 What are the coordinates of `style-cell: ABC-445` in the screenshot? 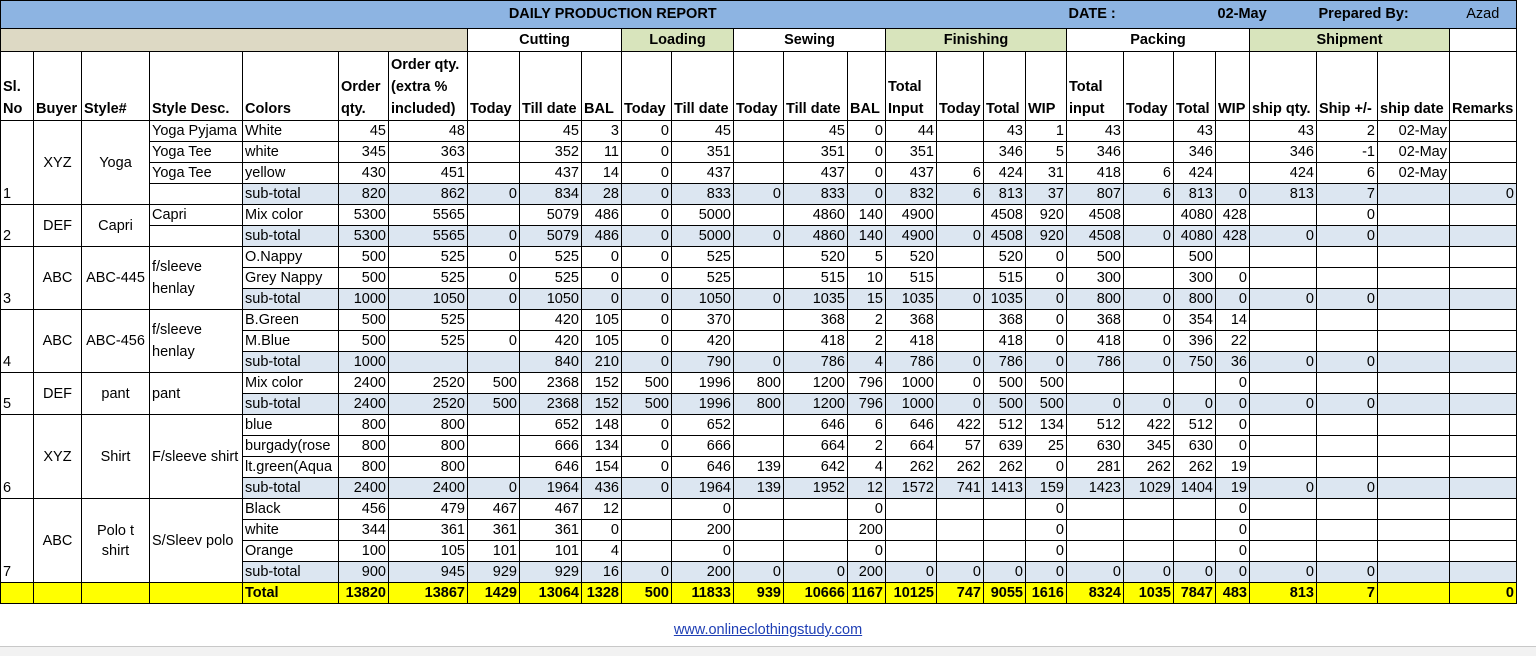 It's located at (115, 278).